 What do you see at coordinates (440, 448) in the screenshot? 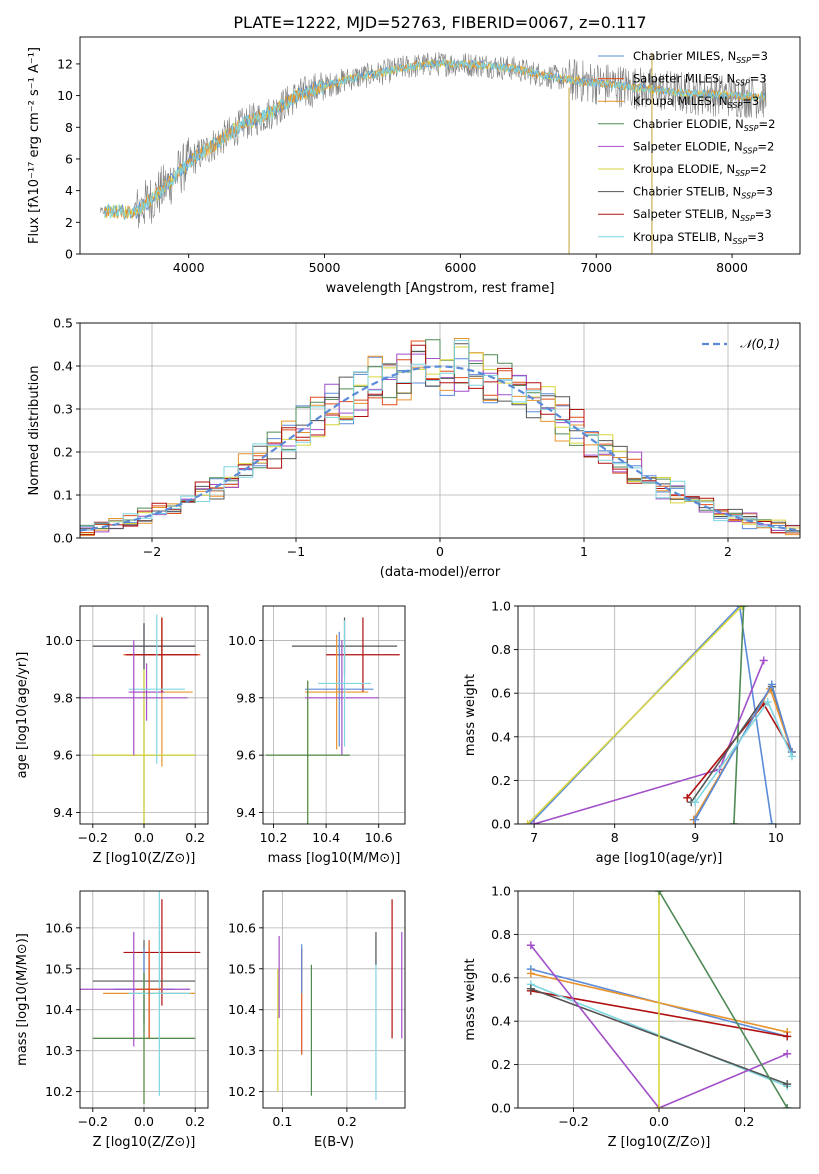
I see `gaussian-curve` at bounding box center [440, 448].